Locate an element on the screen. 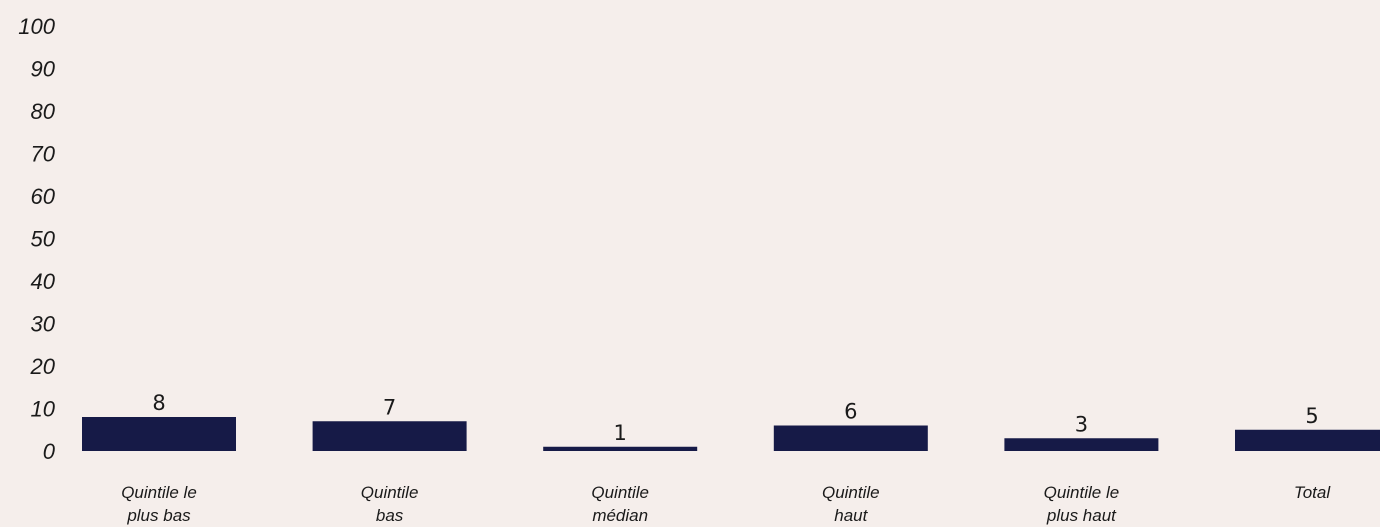 The width and height of the screenshot is (1380, 527). y-tick-label: 70 is located at coordinates (43, 154).